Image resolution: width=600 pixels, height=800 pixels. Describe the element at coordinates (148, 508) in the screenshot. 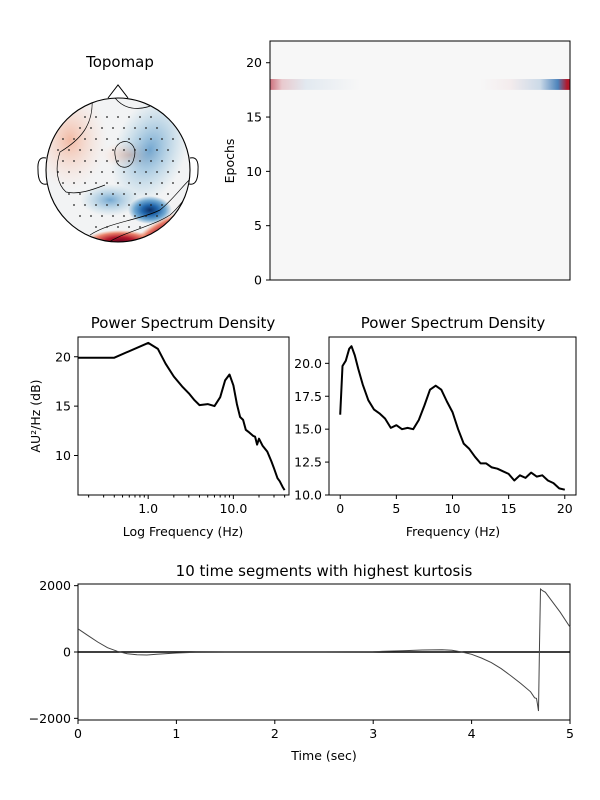

I see `psd-log-x-tick-label: 1.0` at that location.